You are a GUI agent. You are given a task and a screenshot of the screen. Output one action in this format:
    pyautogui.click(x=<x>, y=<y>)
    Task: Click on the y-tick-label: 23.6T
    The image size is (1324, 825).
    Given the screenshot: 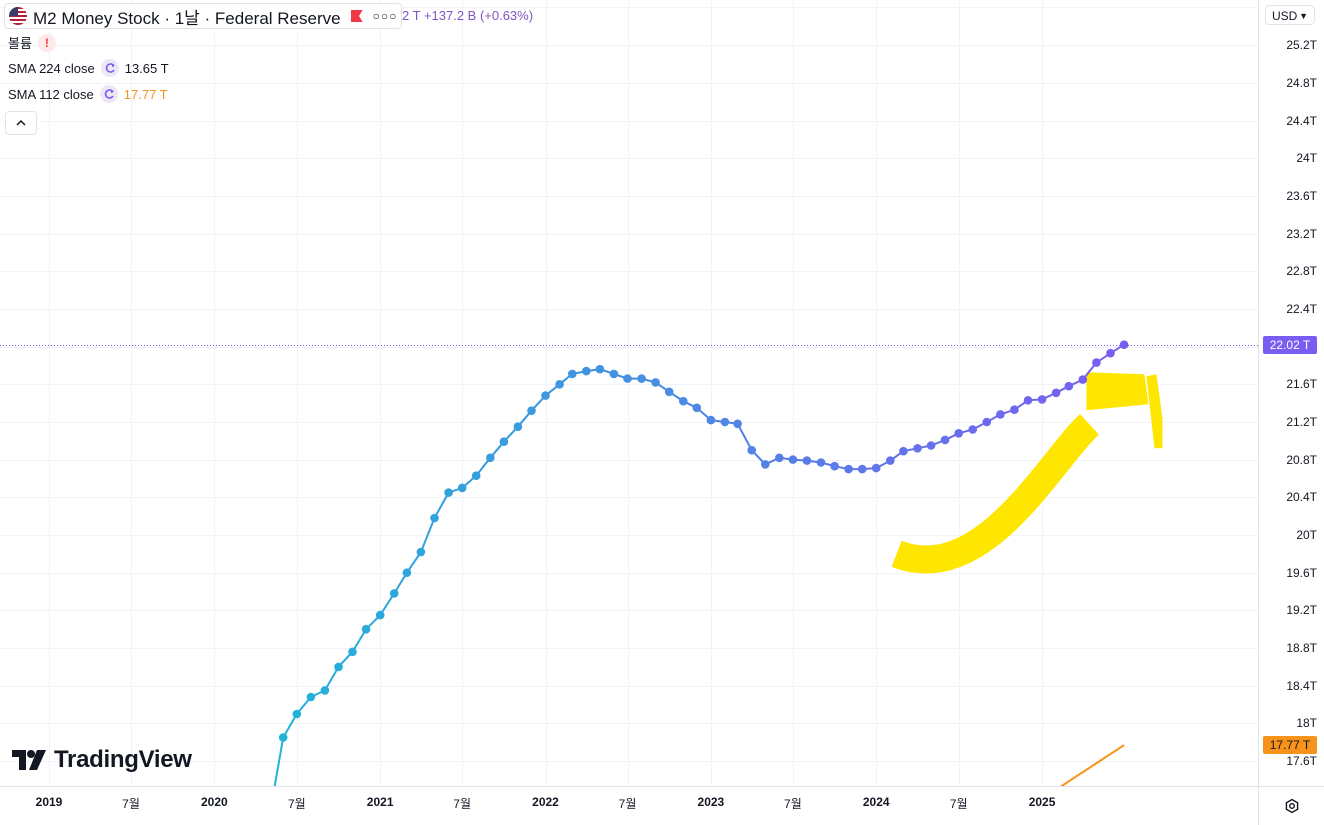 What is the action you would take?
    pyautogui.click(x=1301, y=195)
    